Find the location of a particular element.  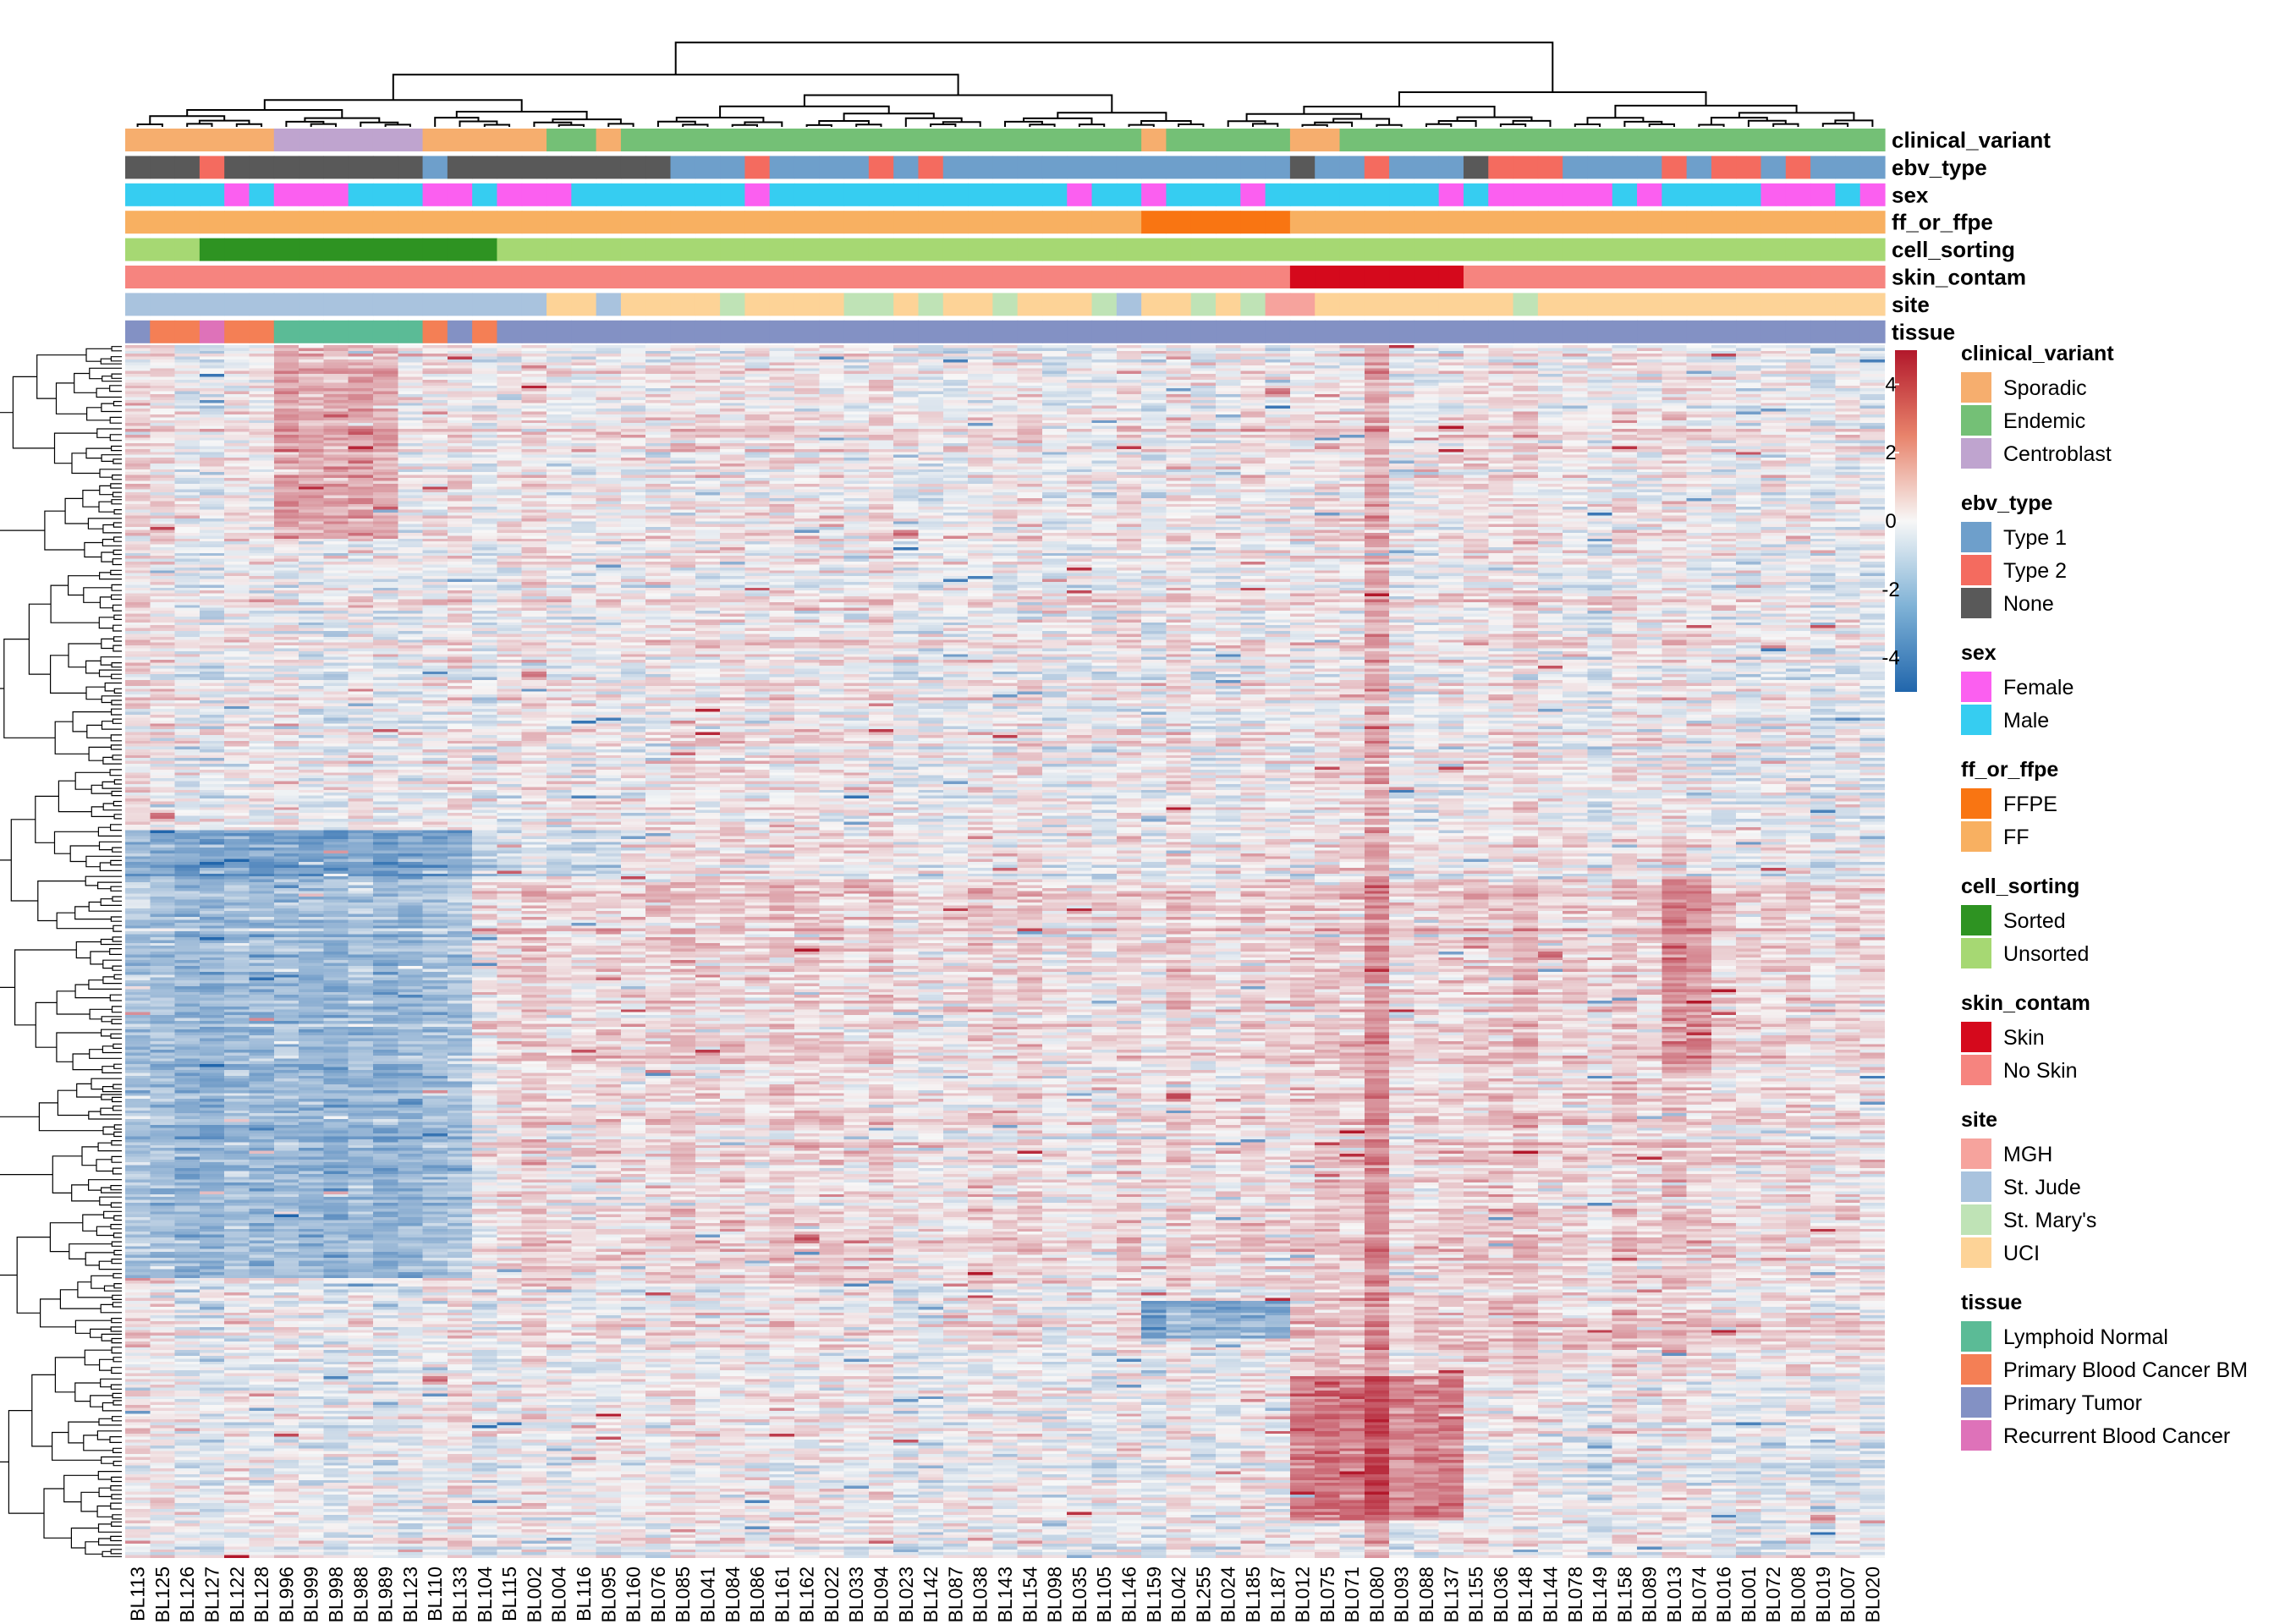

legend-item-label: Type 1 is located at coordinates (2035, 538).